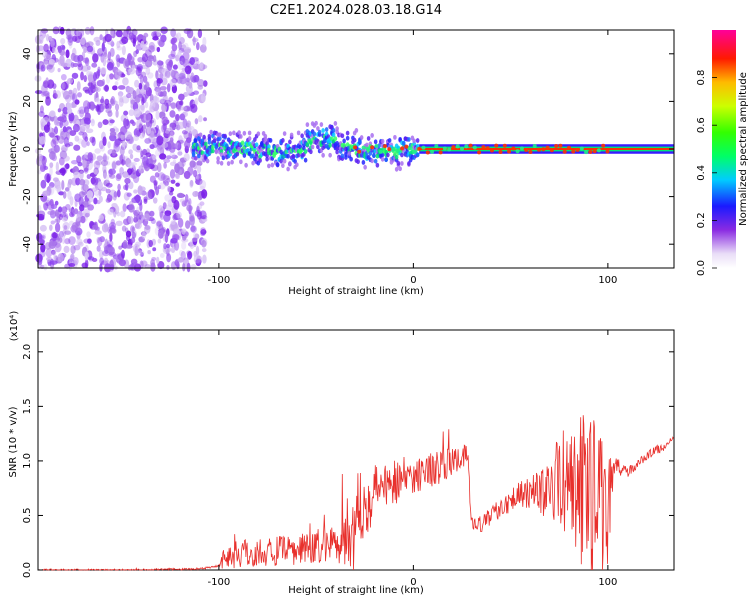  What do you see at coordinates (356, 291) in the screenshot?
I see `spectrogram-x-label: Height of straight line (km)` at bounding box center [356, 291].